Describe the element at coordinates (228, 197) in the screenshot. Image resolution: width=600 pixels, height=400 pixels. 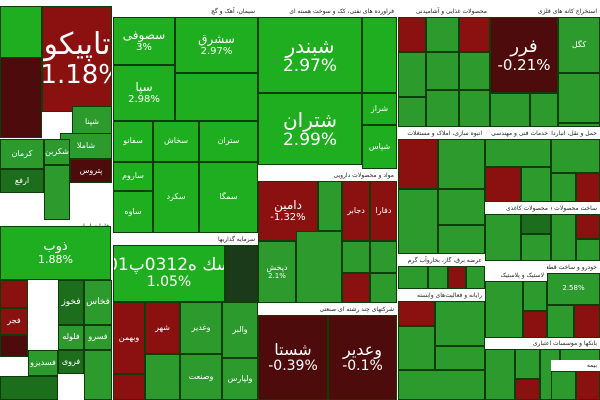
I see `stock-tile: سمگا` at that location.